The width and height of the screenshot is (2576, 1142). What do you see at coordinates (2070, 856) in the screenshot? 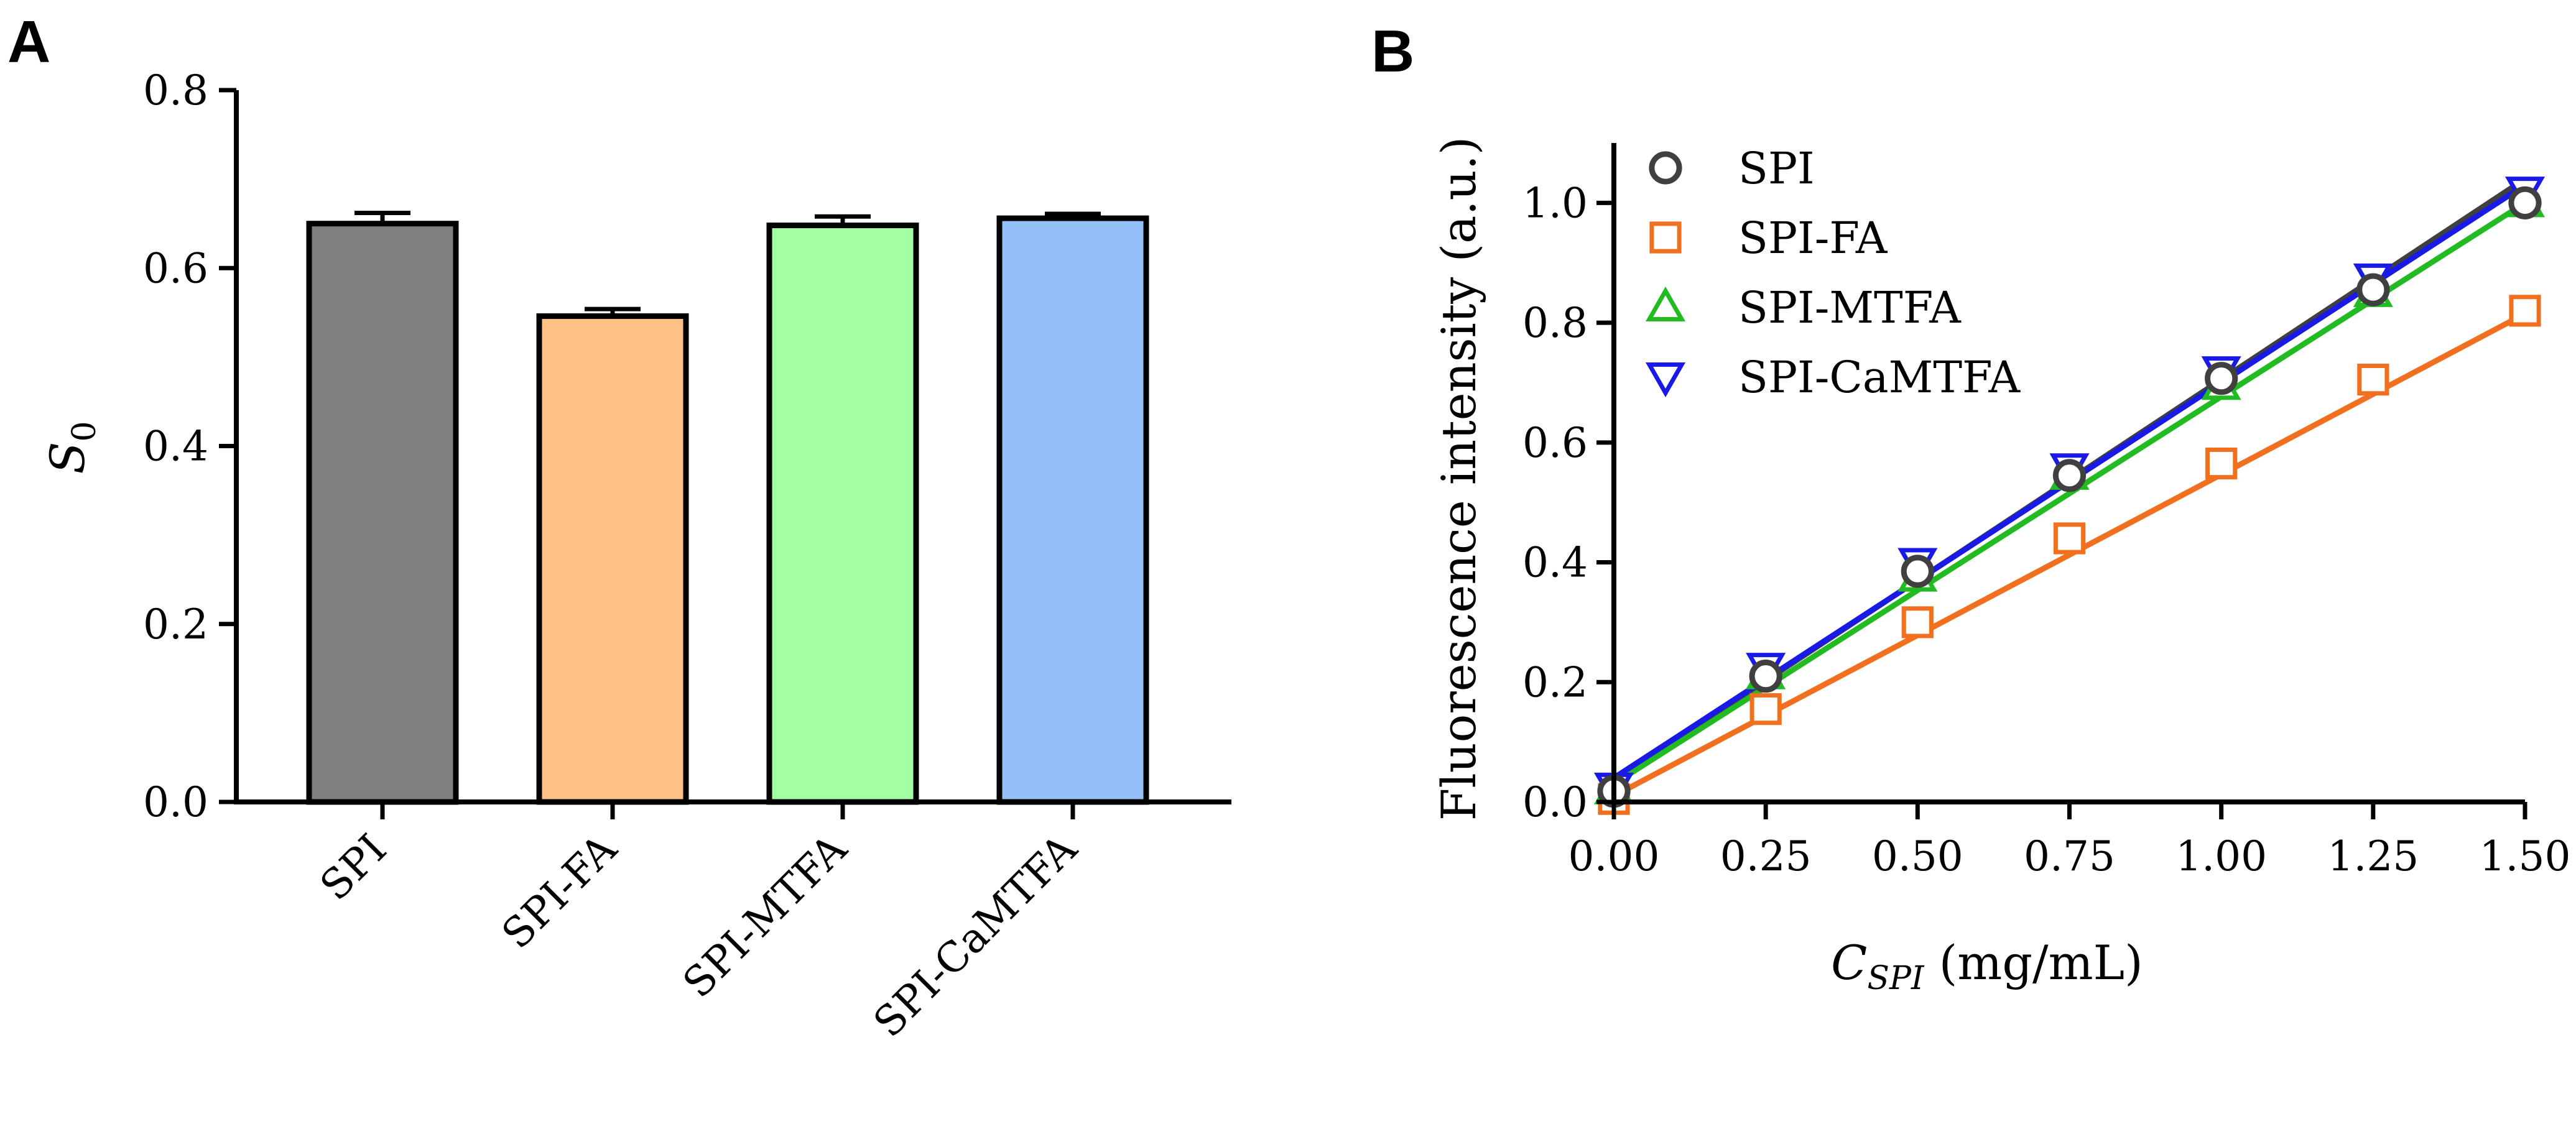
I see `x-tick-label: 0.75` at bounding box center [2070, 856].